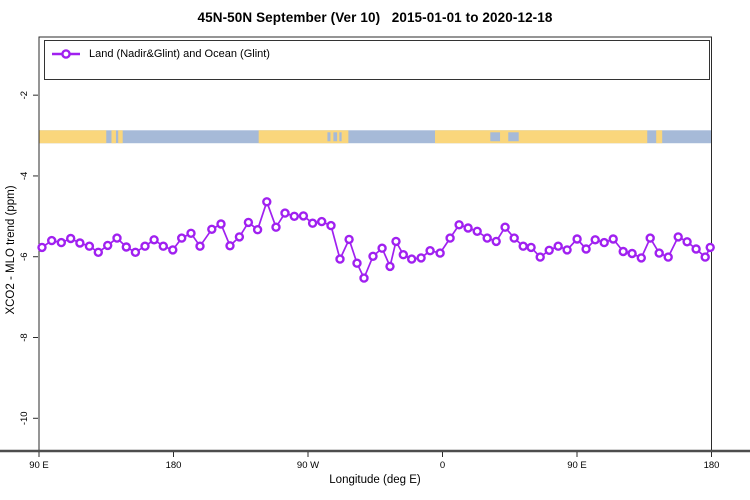 The width and height of the screenshot is (750, 500). What do you see at coordinates (24, 95) in the screenshot?
I see `y-tick-label: -2` at bounding box center [24, 95].